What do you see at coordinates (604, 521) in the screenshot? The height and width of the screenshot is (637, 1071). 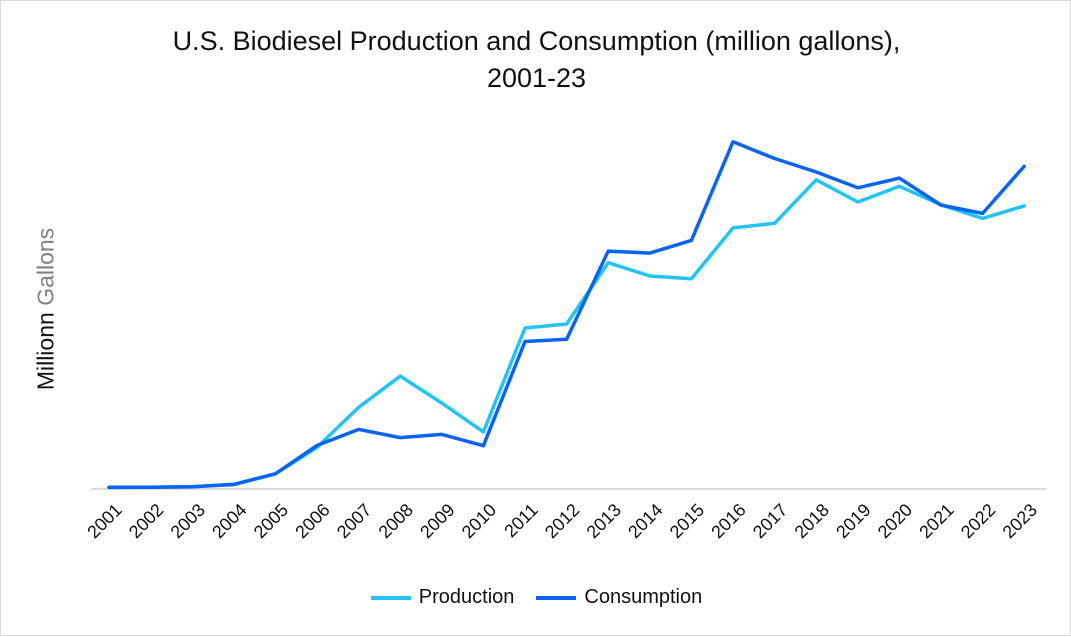 I see `x-tick-label: 2013` at bounding box center [604, 521].